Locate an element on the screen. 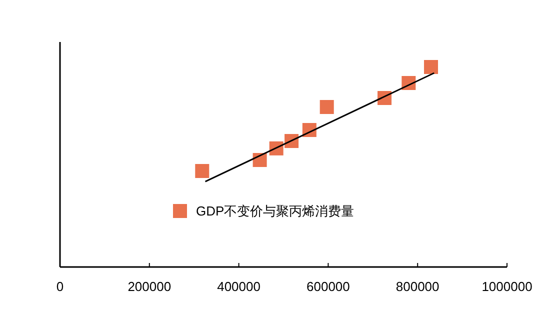 This screenshot has height=318, width=547. x-tick-label: 1000000 is located at coordinates (507, 286).